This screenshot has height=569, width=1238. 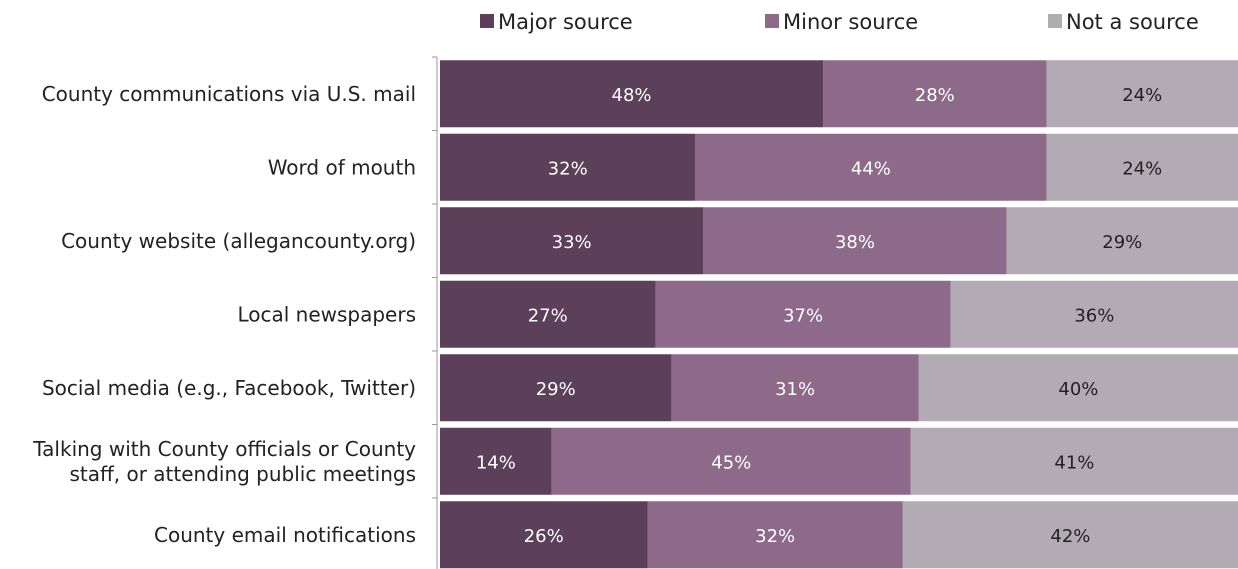 What do you see at coordinates (238, 241) in the screenshot?
I see `category-label-3: County website (allegancounty.org)` at bounding box center [238, 241].